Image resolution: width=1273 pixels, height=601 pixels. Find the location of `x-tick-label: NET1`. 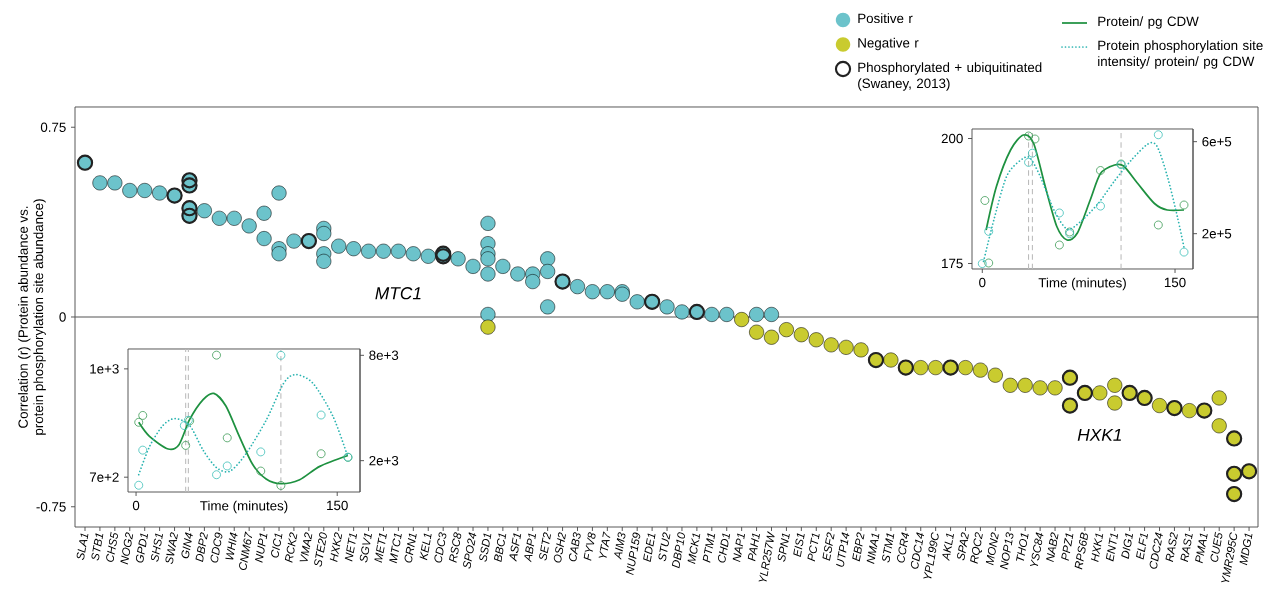

x-tick-label: NET1 is located at coordinates (350, 547).